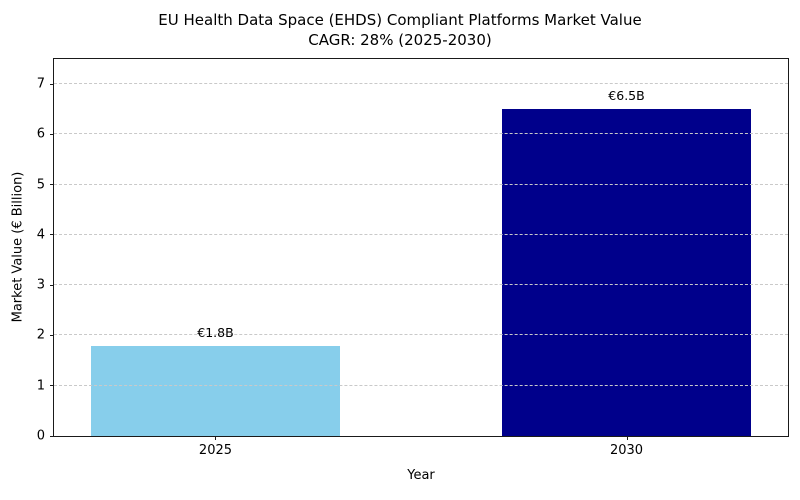  Describe the element at coordinates (40, 285) in the screenshot. I see `y-tick-label: 3` at that location.